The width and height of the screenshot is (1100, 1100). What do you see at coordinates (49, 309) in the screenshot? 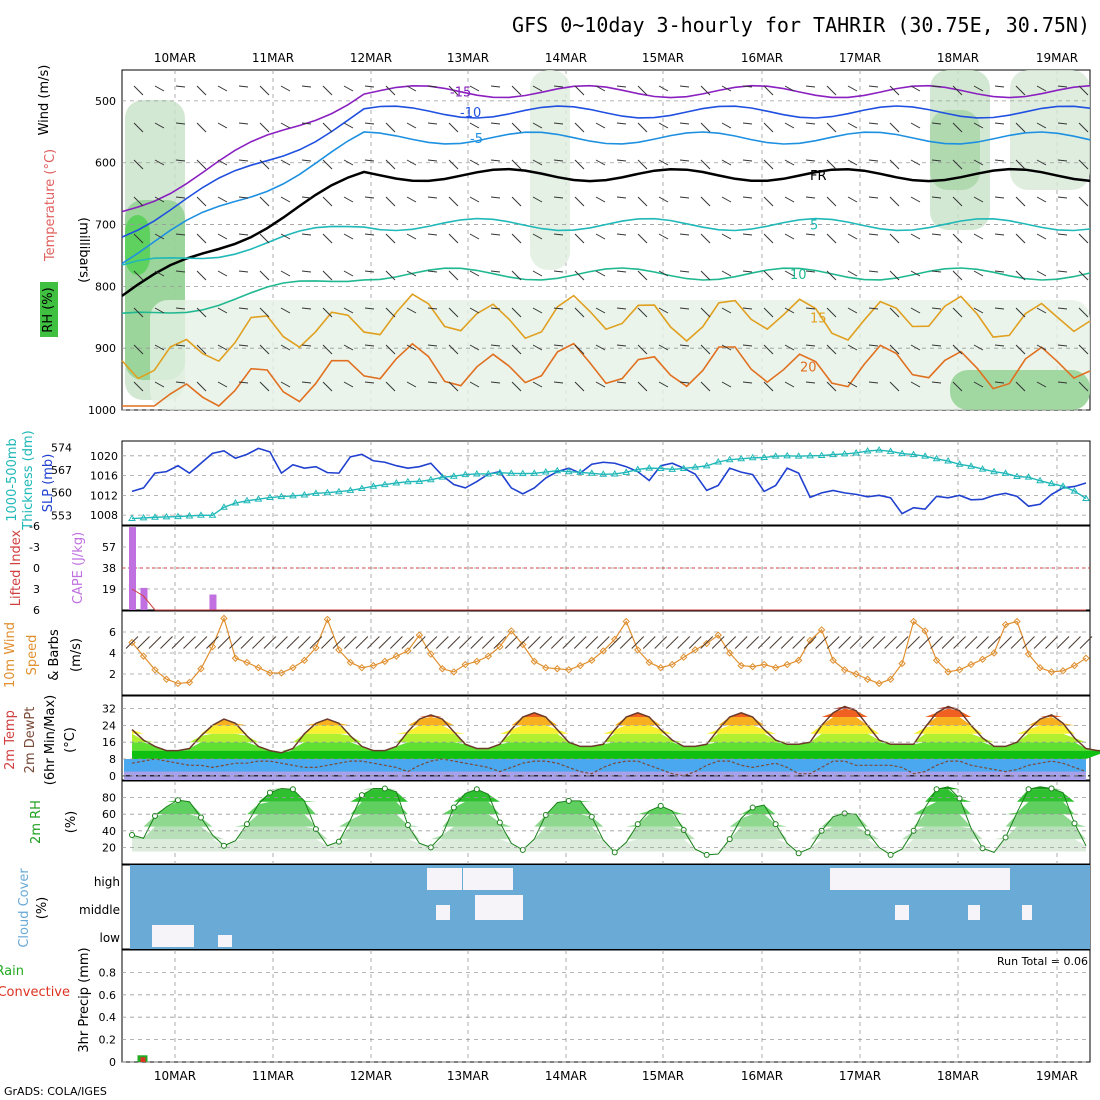
I see `rh-legend-swatch` at bounding box center [49, 309].